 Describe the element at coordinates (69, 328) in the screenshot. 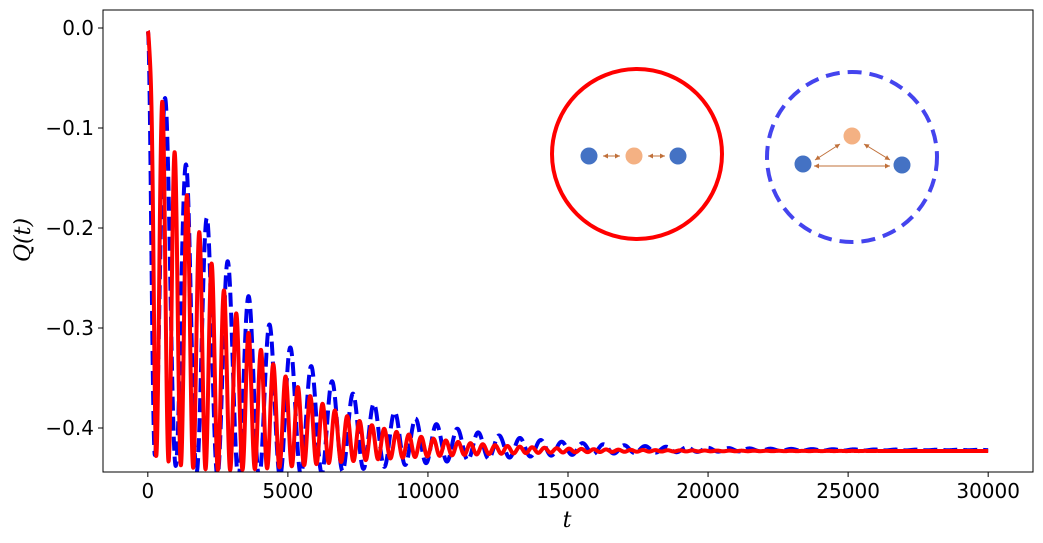

I see `y-tick-label: −0.3` at that location.